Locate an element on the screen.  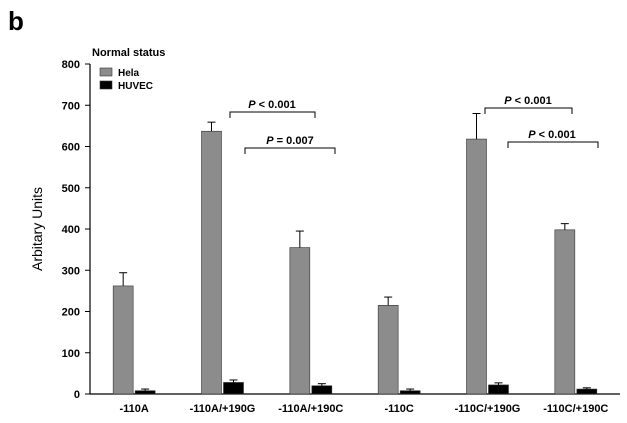
legend-swatch-hela is located at coordinates (106, 72).